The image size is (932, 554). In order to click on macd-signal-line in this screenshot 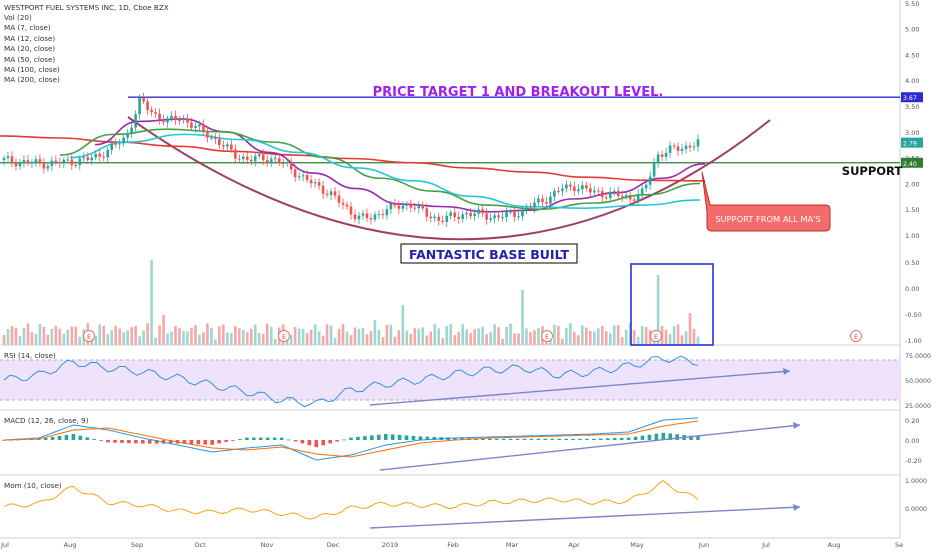, I will do `click(351, 439)`.